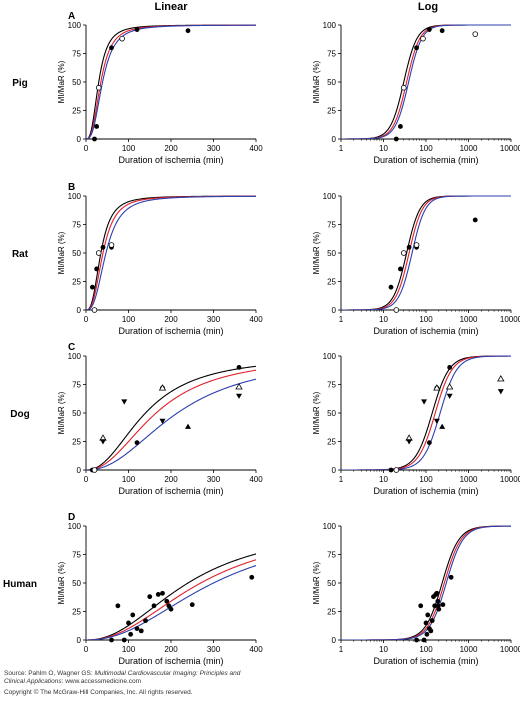 The width and height of the screenshot is (520, 703). Describe the element at coordinates (383, 148) in the screenshot. I see `x-tick-label: 10` at that location.